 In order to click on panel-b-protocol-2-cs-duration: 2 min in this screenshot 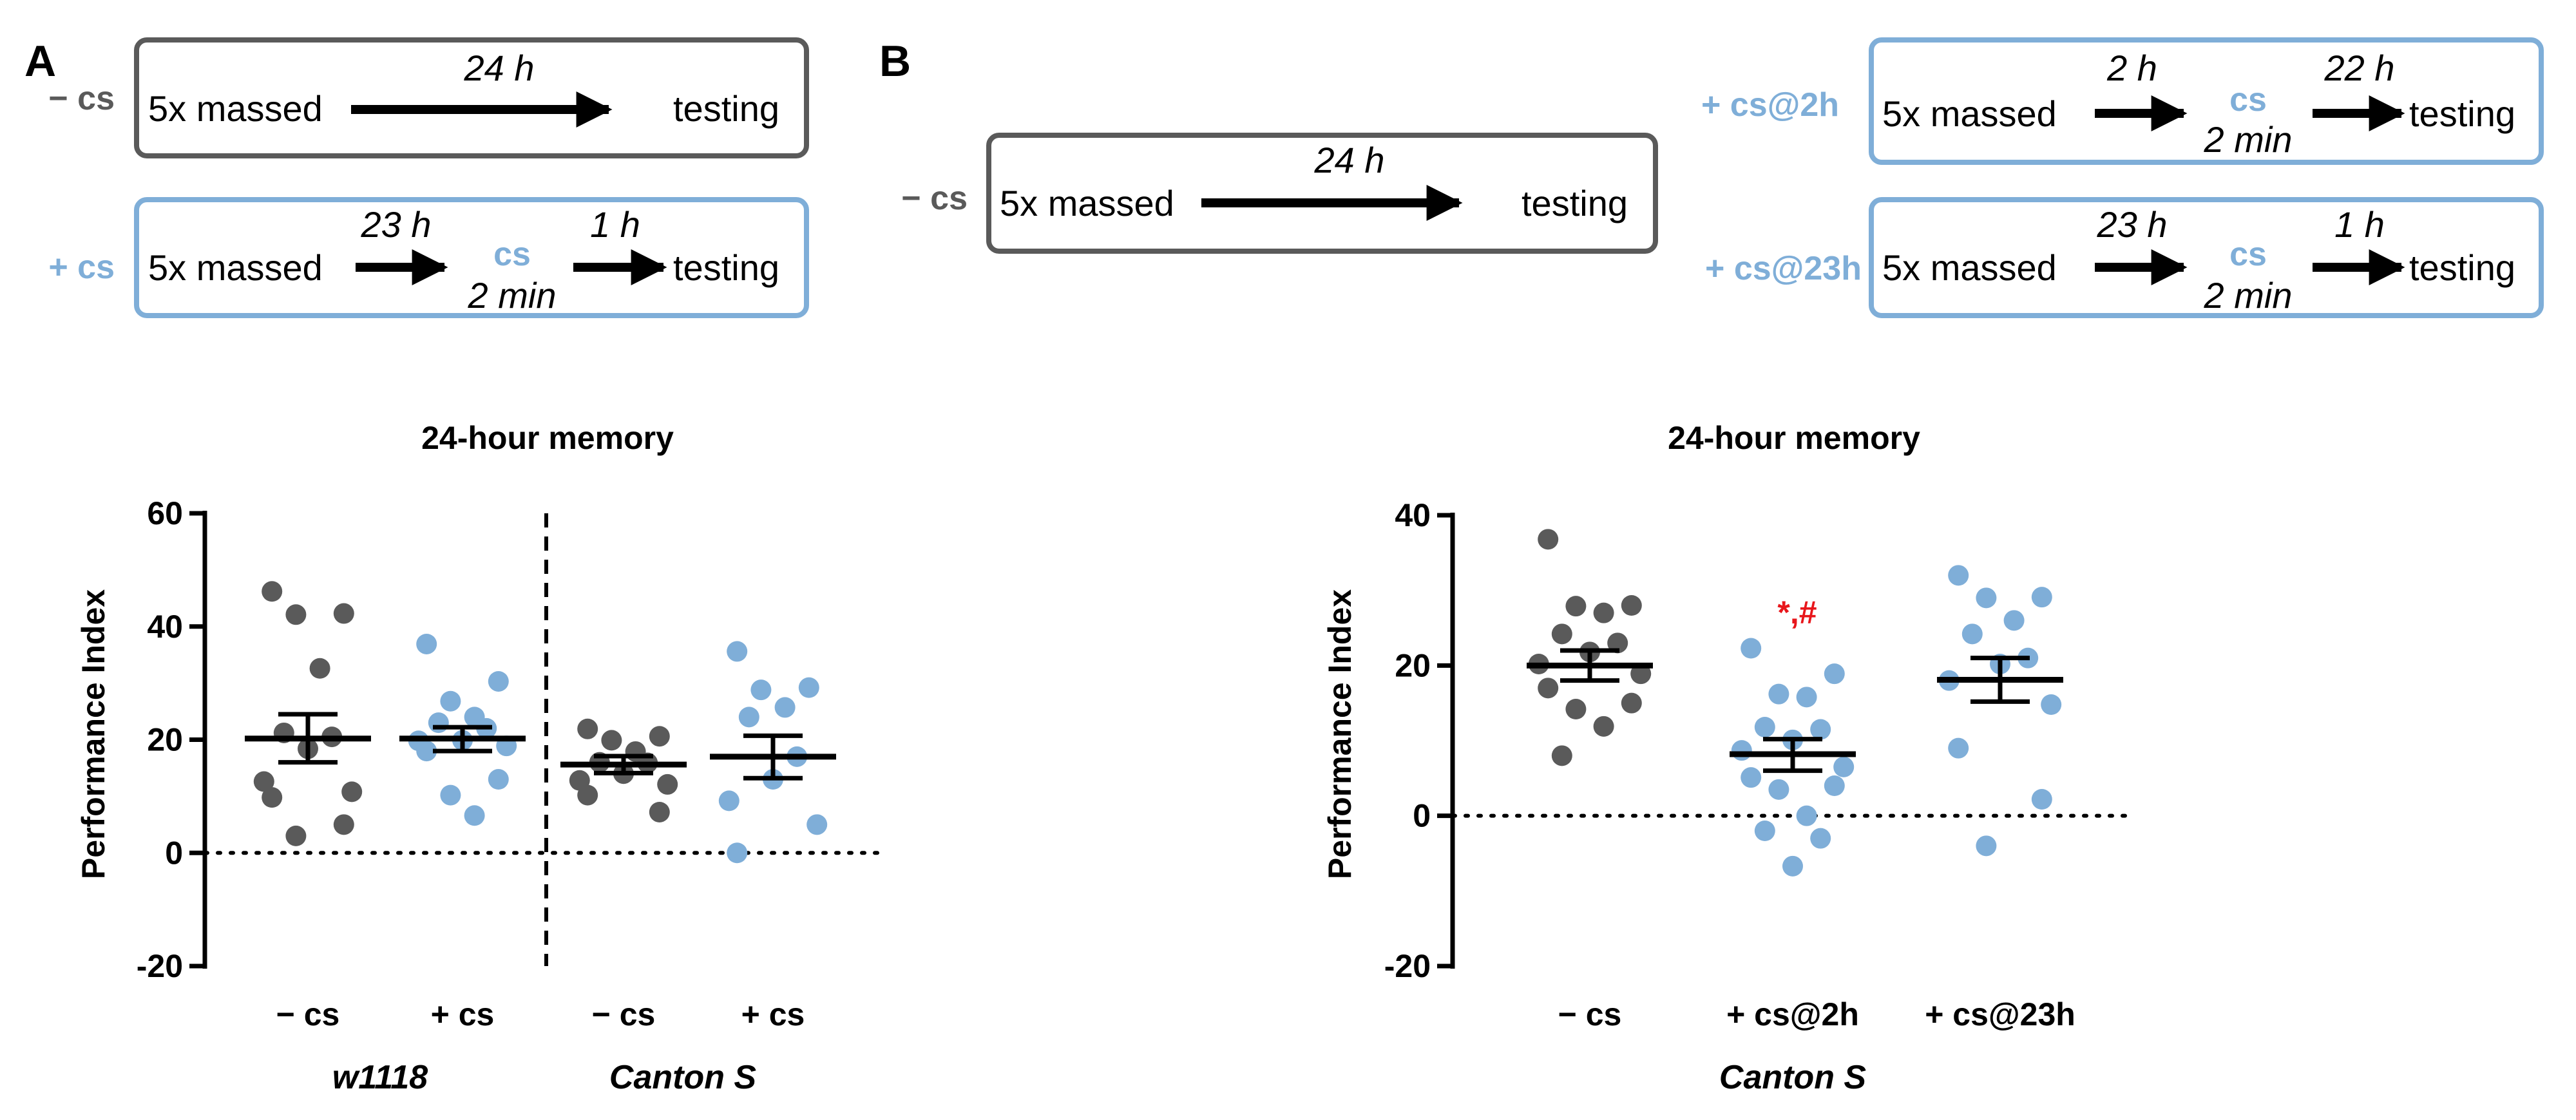, I will do `click(2248, 139)`.